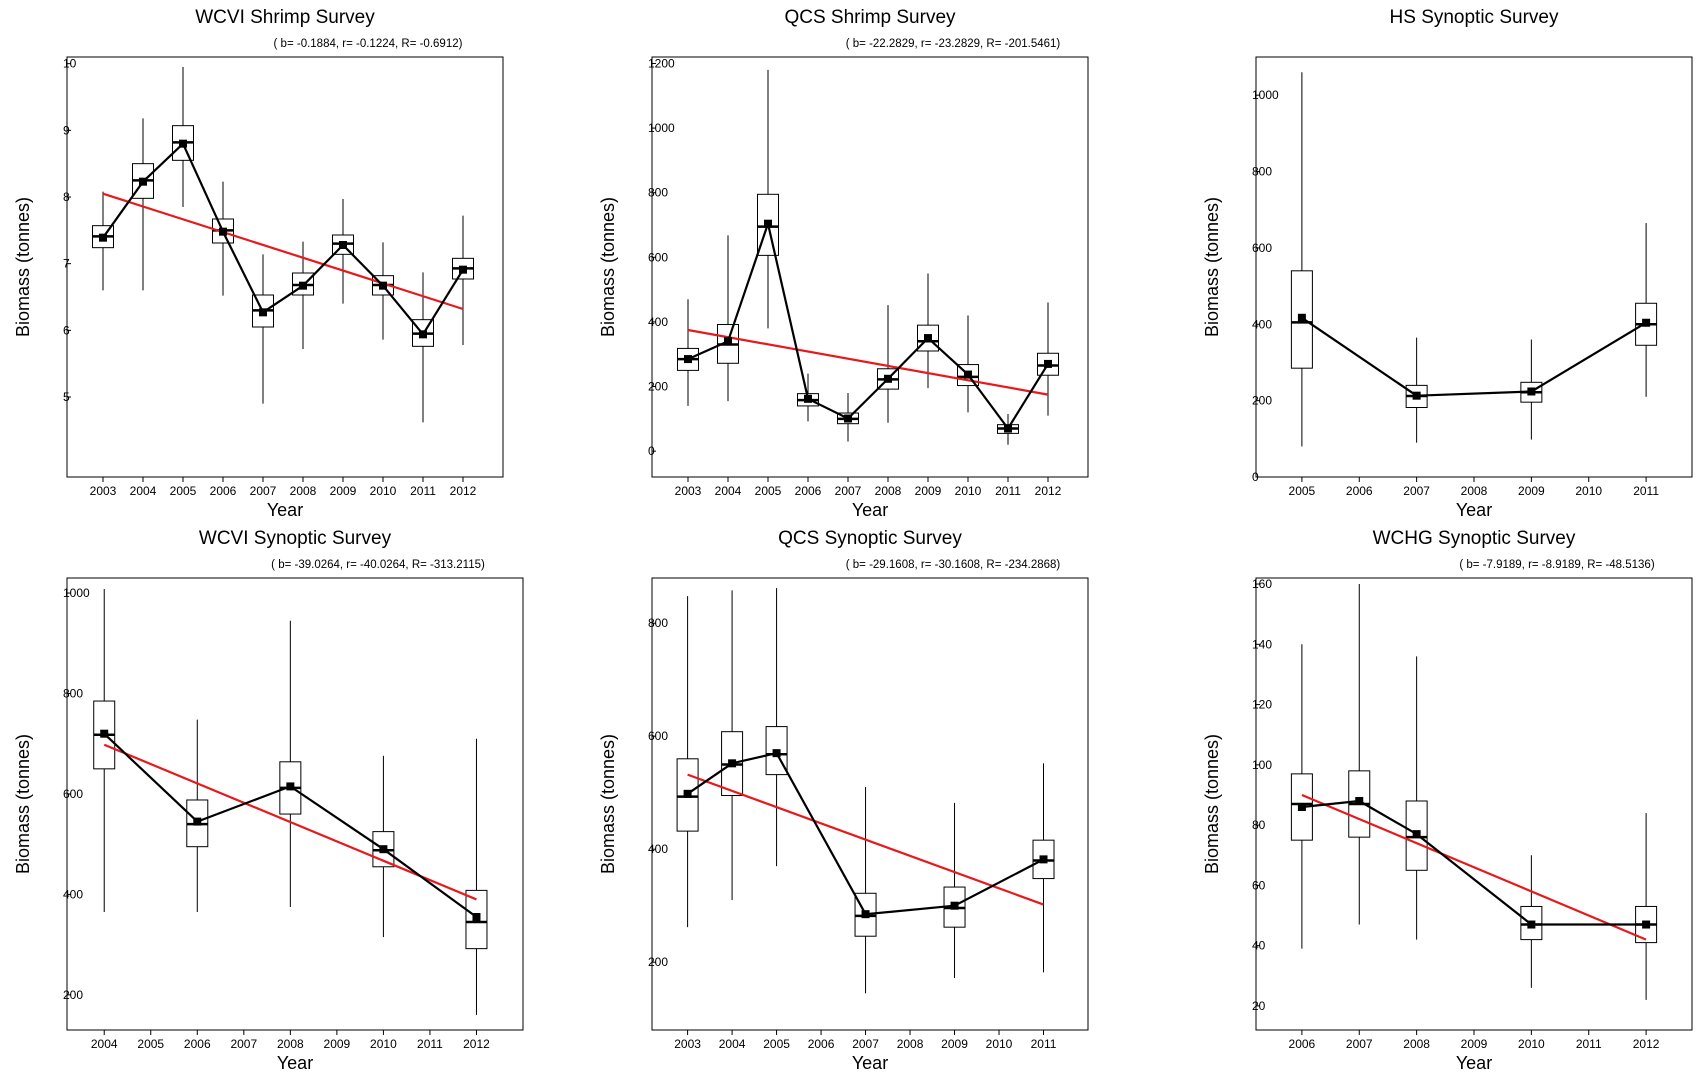 This screenshot has width=1701, height=1076. Describe the element at coordinates (1262, 705) in the screenshot. I see `y-tick-label: 120` at that location.